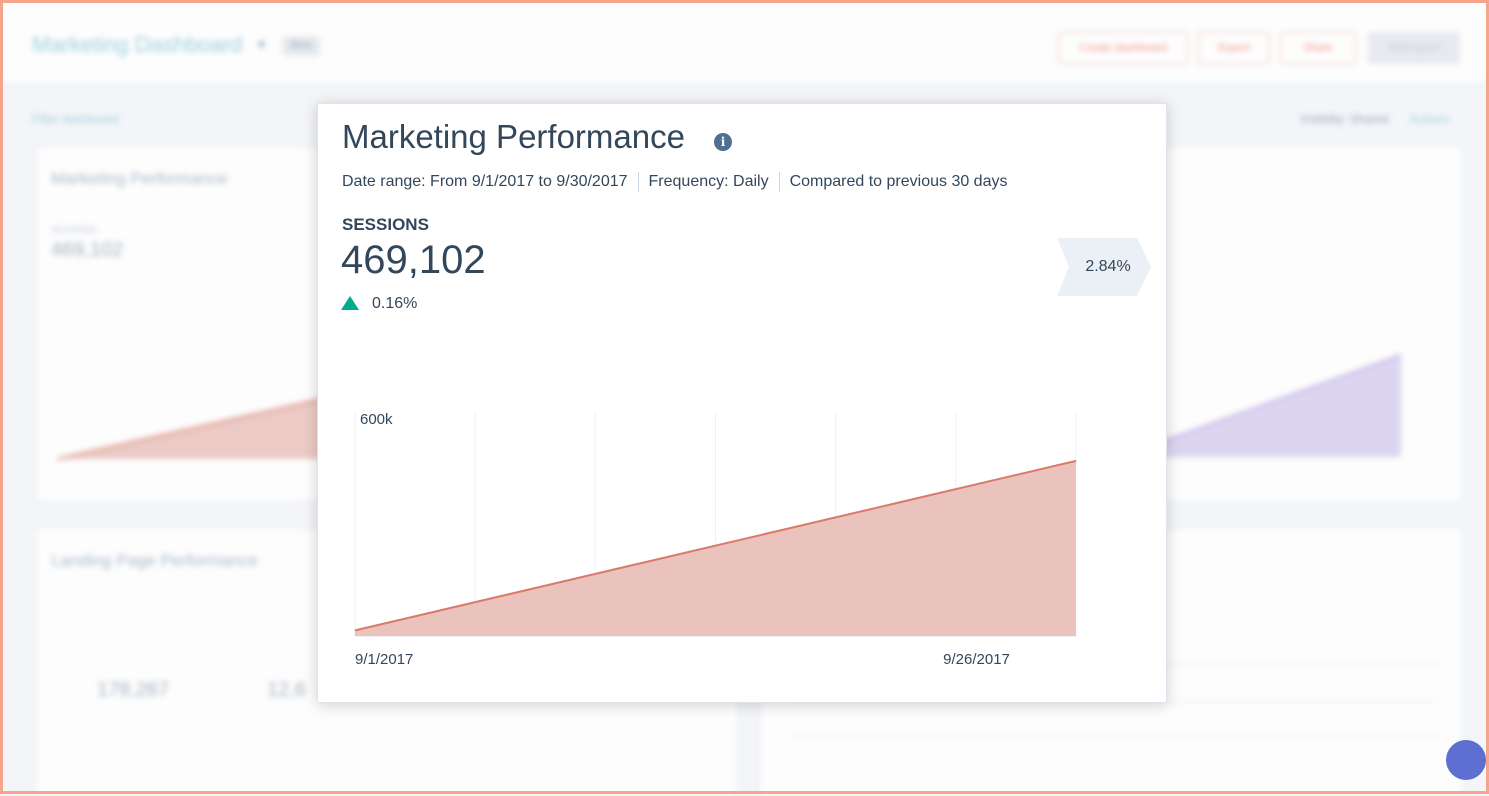  I want to click on share-button: Share, so click(1318, 48).